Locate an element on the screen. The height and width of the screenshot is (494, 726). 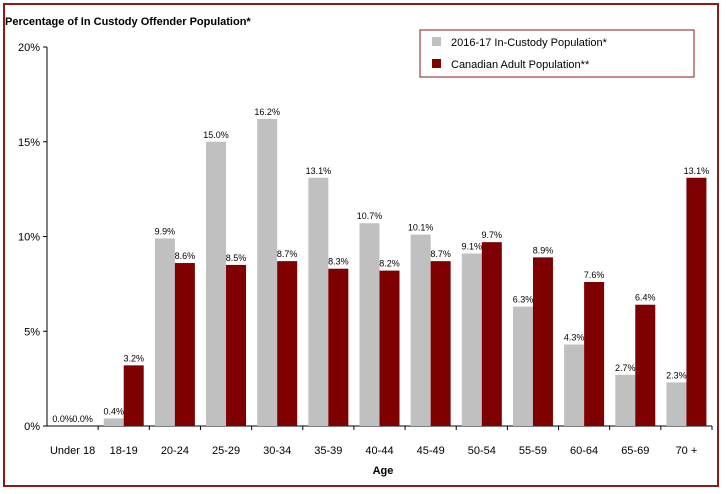
data-label-canadian-adult: 8.2% is located at coordinates (389, 264).